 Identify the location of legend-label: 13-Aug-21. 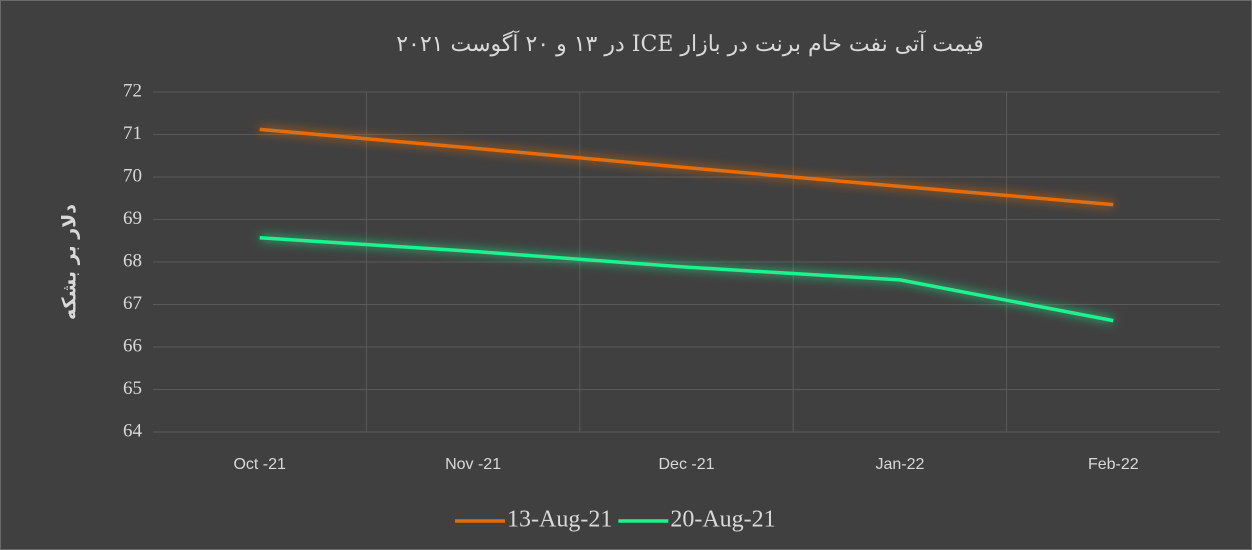
(559, 520).